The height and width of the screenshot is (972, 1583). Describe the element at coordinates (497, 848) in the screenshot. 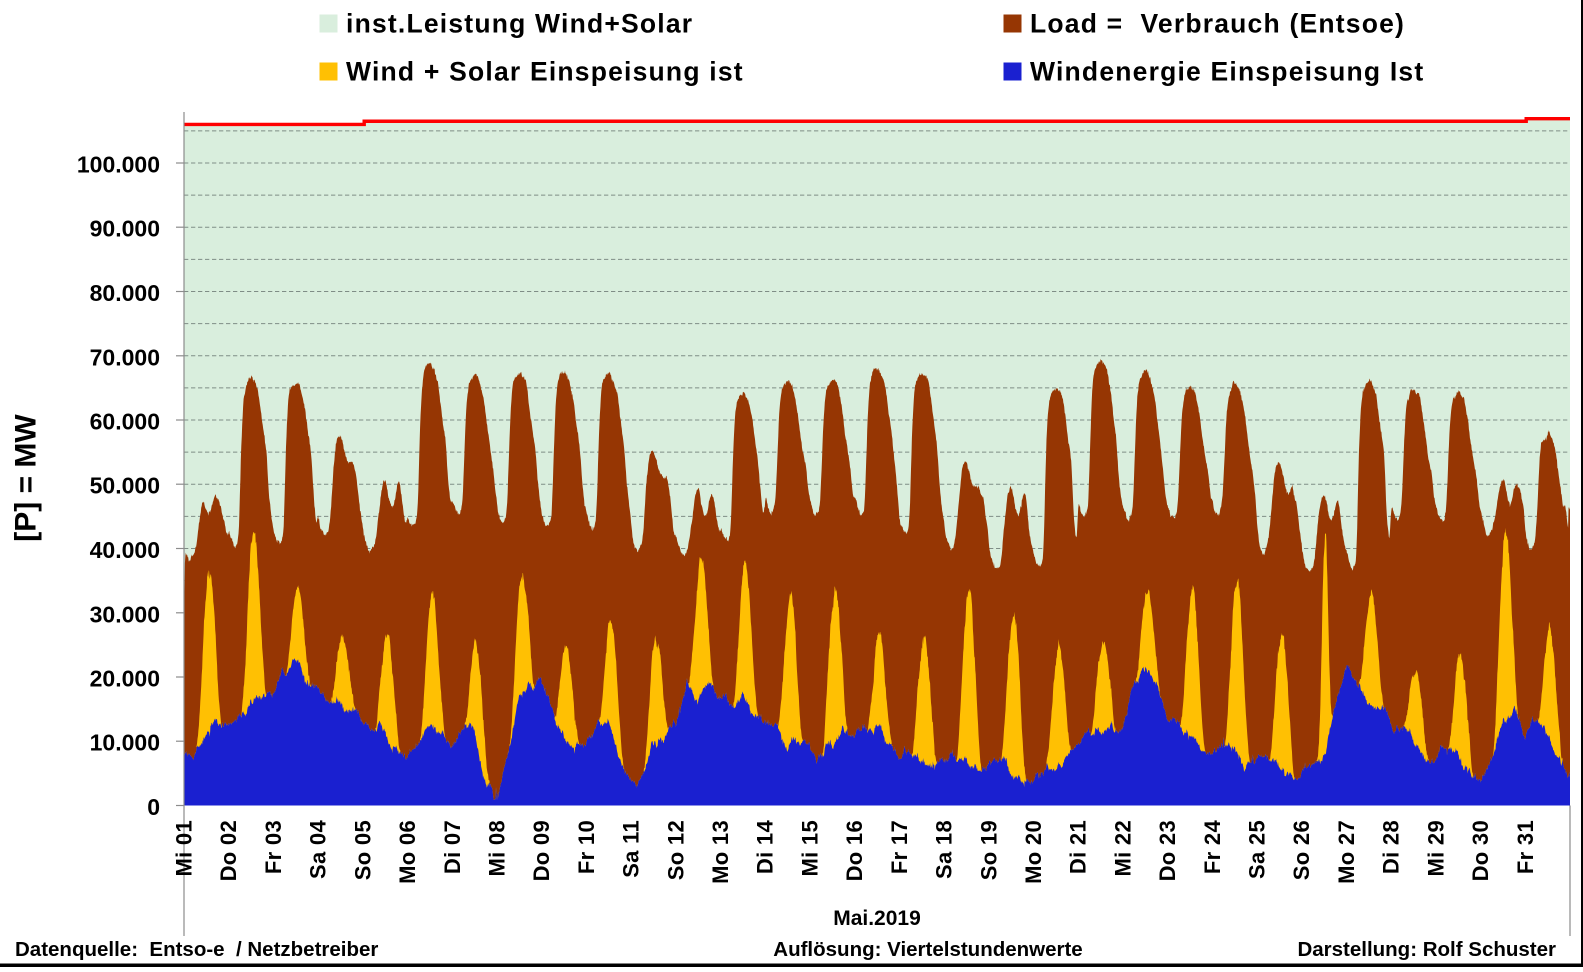

I see `svg-text: Mi 08` at that location.